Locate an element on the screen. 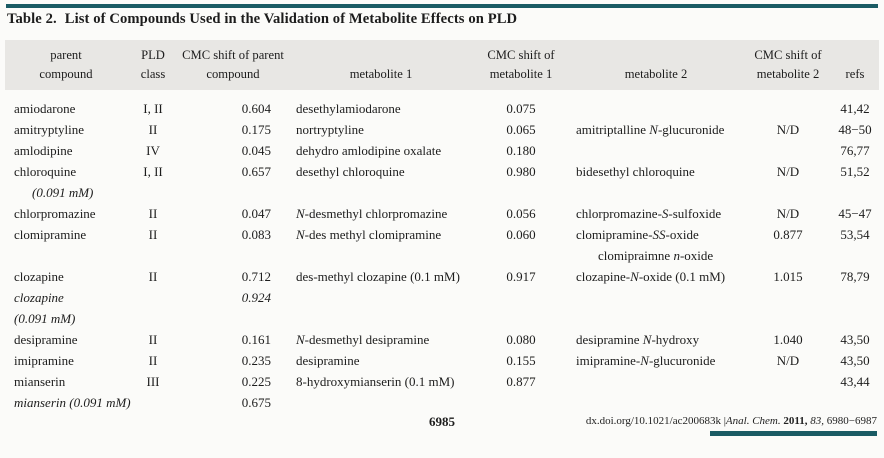  table-cell: 8-hydroxymianserin (0.1 mM) is located at coordinates (375, 381).